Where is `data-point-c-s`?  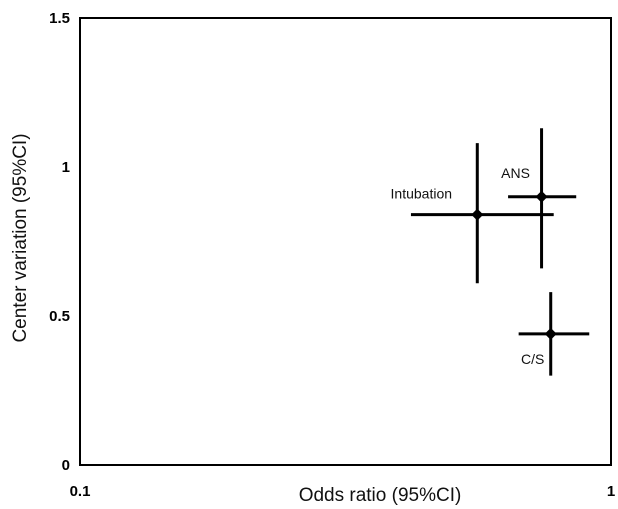
data-point-c-s is located at coordinates (550, 333).